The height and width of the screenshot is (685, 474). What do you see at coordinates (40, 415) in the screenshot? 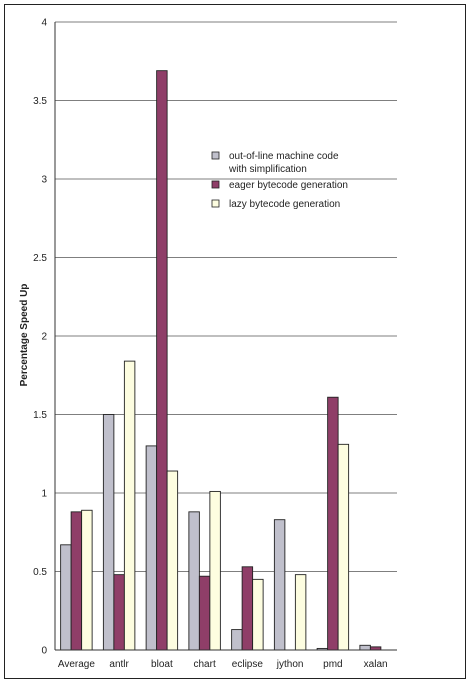
I see `y-tick-label: 1.5` at bounding box center [40, 415].